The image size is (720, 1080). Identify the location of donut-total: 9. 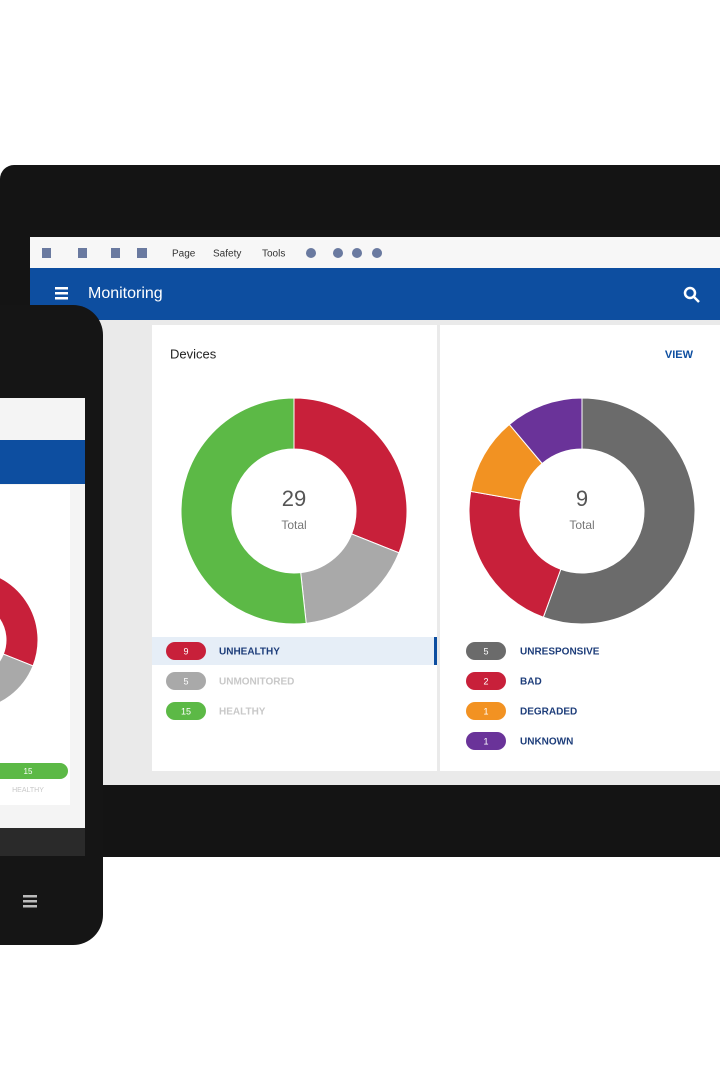
(582, 498).